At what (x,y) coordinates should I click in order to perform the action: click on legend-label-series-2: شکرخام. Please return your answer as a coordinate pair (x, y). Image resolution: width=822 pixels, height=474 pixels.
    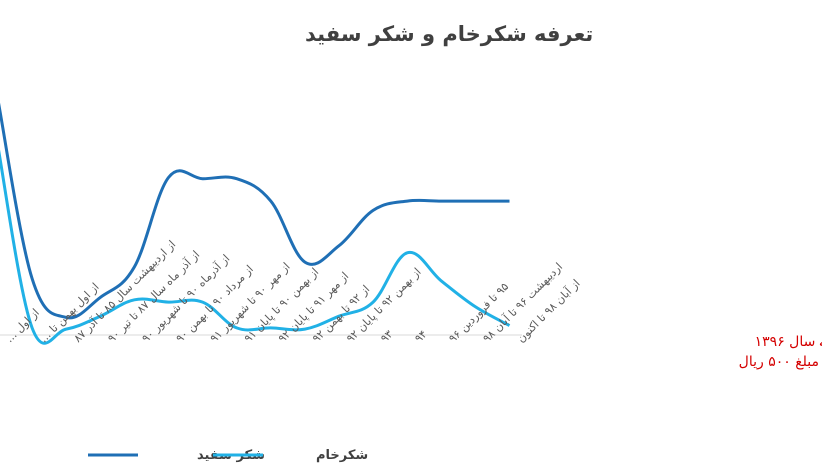
    Looking at the image, I should click on (342, 455).